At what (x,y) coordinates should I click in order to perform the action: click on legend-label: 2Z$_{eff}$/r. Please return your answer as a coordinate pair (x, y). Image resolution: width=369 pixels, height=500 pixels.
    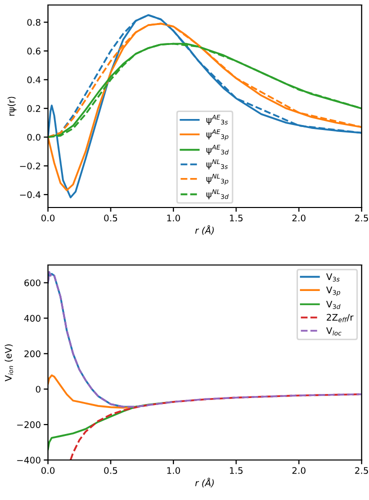
    Looking at the image, I should click on (340, 318).